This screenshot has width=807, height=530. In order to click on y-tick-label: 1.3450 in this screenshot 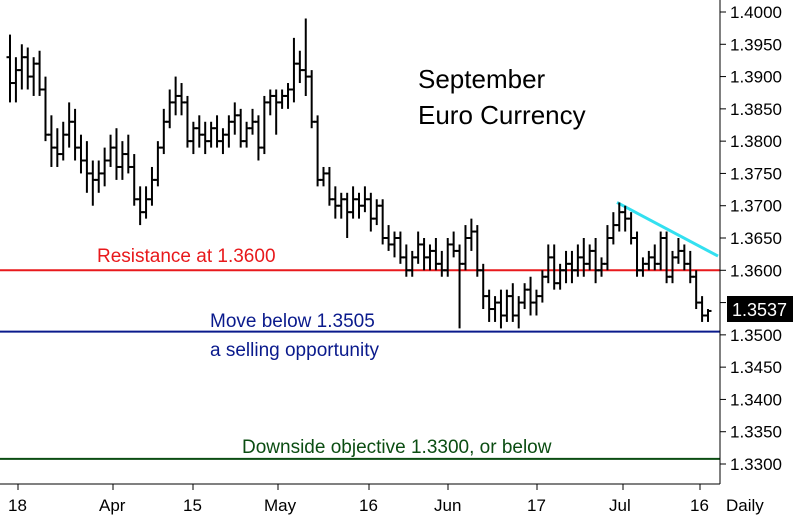, I will do `click(756, 367)`.